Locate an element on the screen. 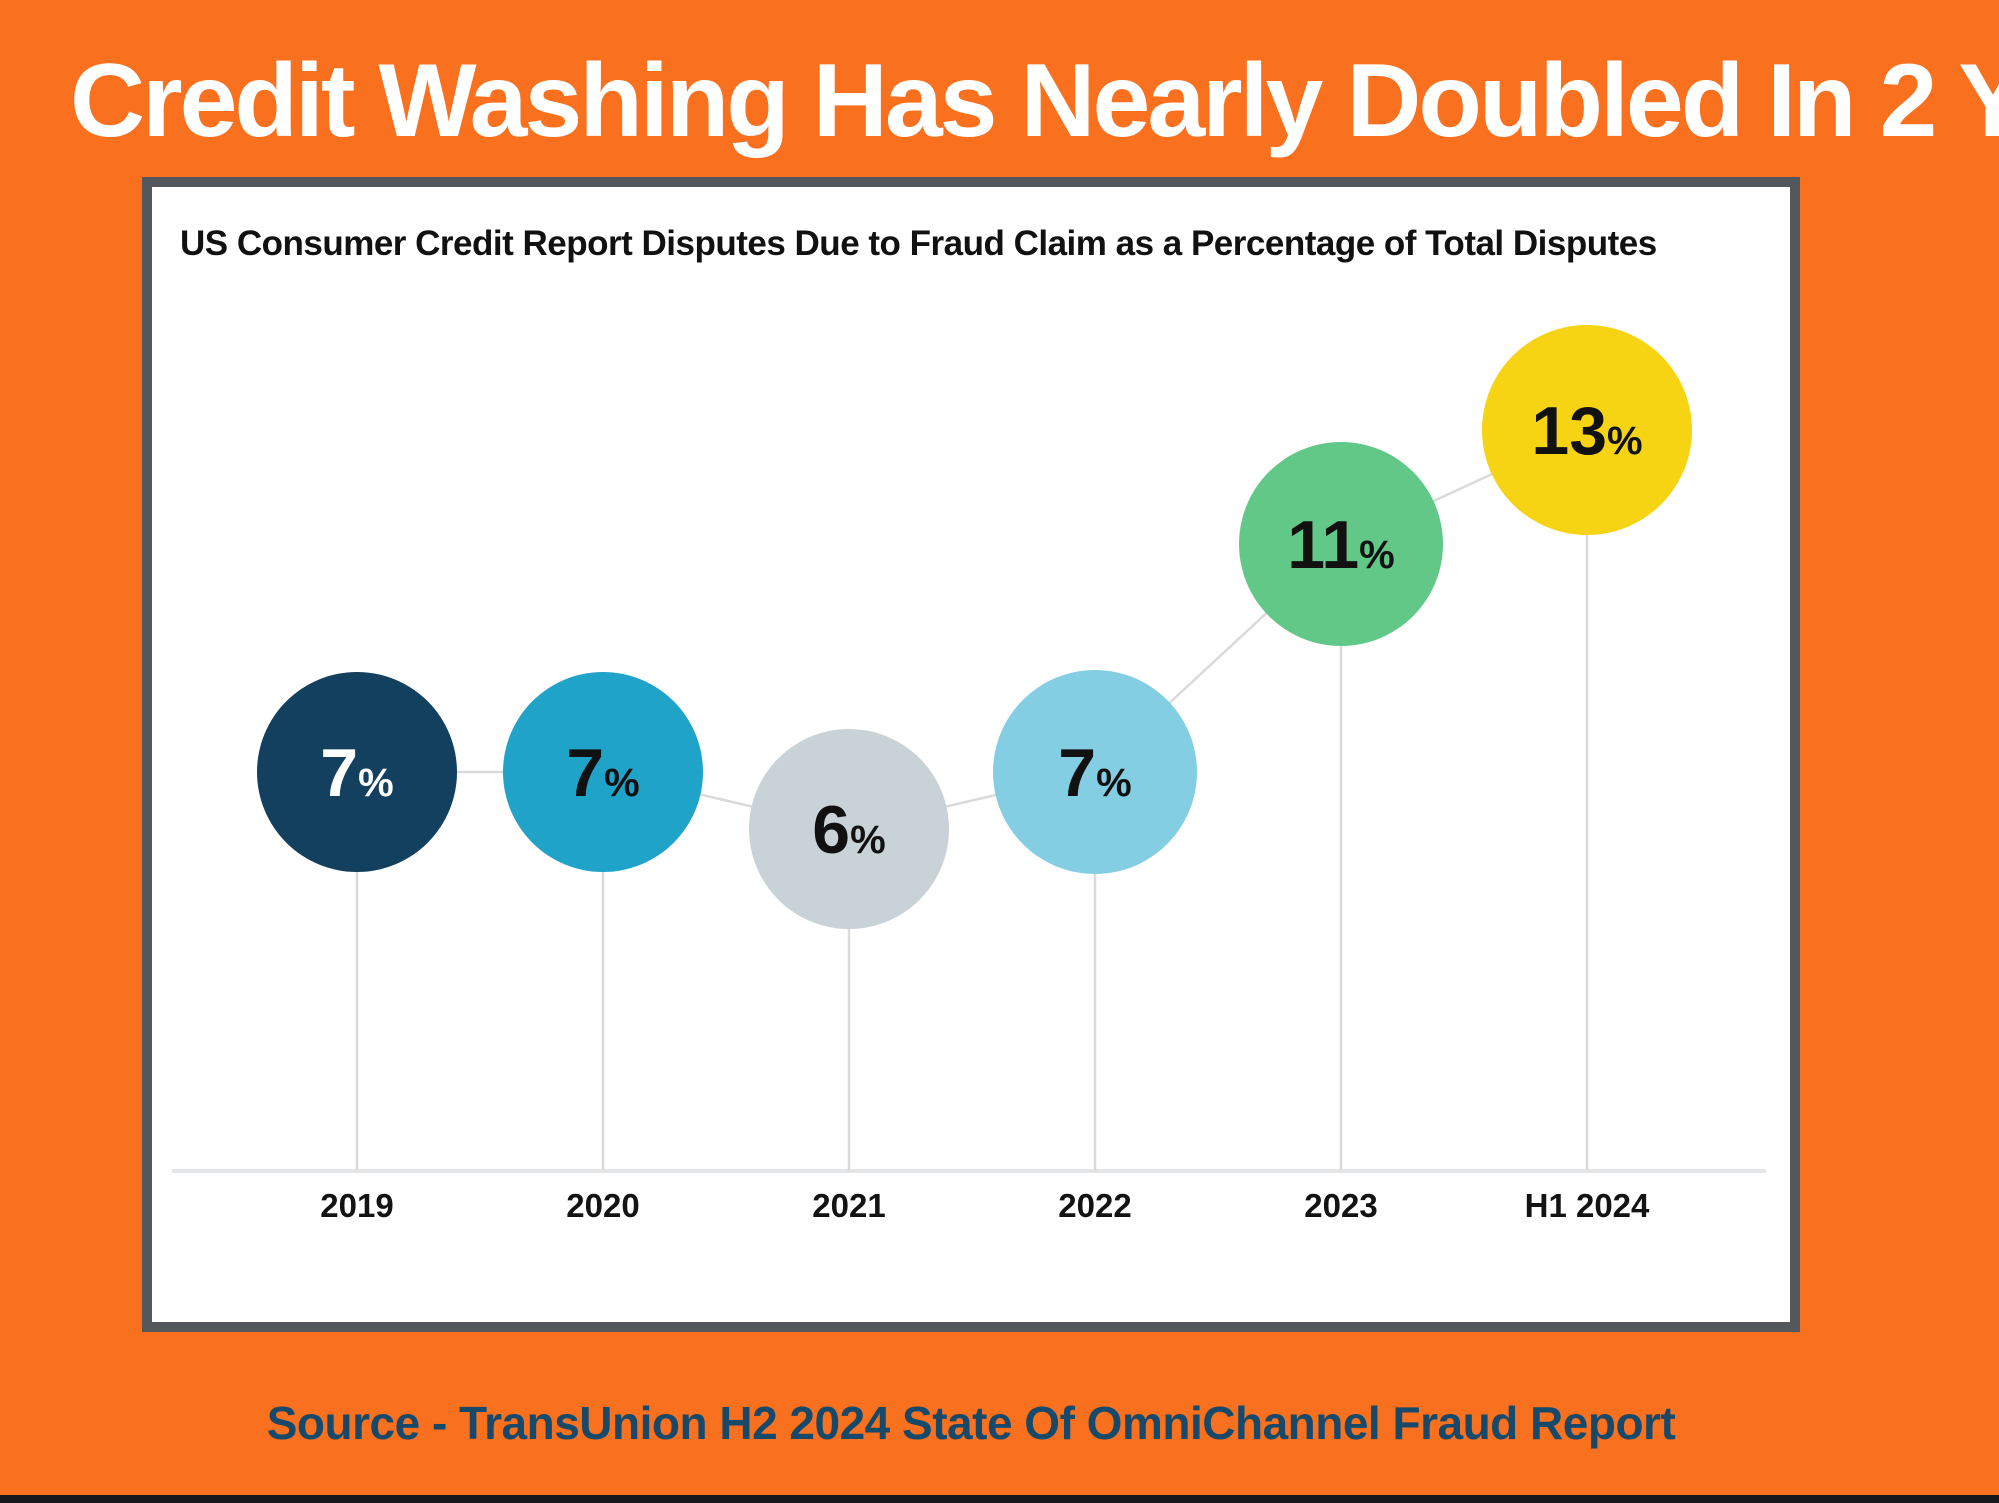  data-point-value-label: 13% is located at coordinates (1586, 431).